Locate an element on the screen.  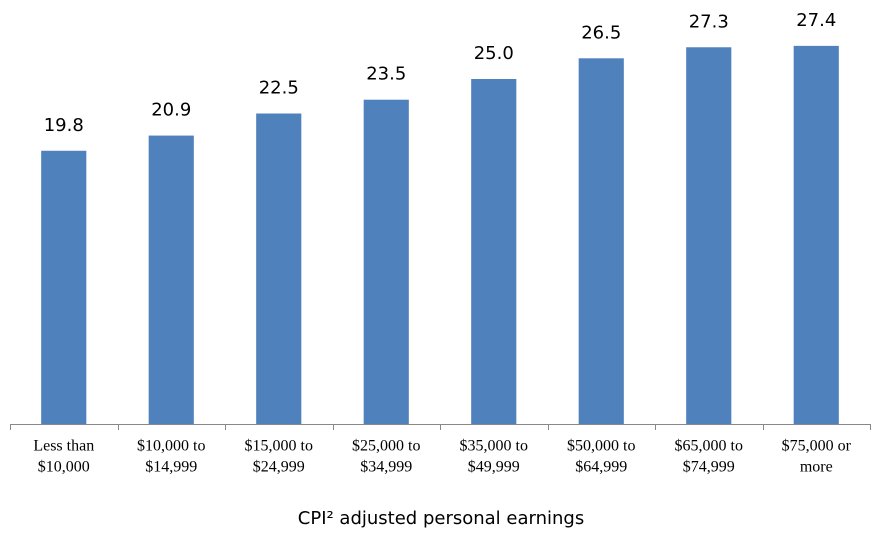
x-axis-title: CPI² adjusted personal earnings is located at coordinates (441, 518).